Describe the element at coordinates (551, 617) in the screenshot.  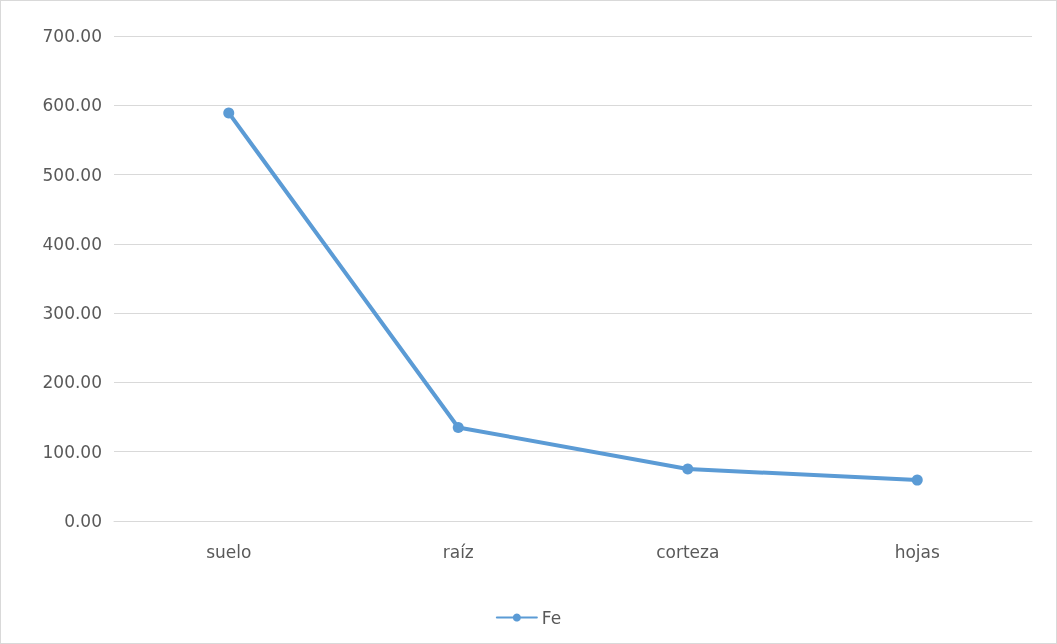
I see `legend-label: Fe` at that location.